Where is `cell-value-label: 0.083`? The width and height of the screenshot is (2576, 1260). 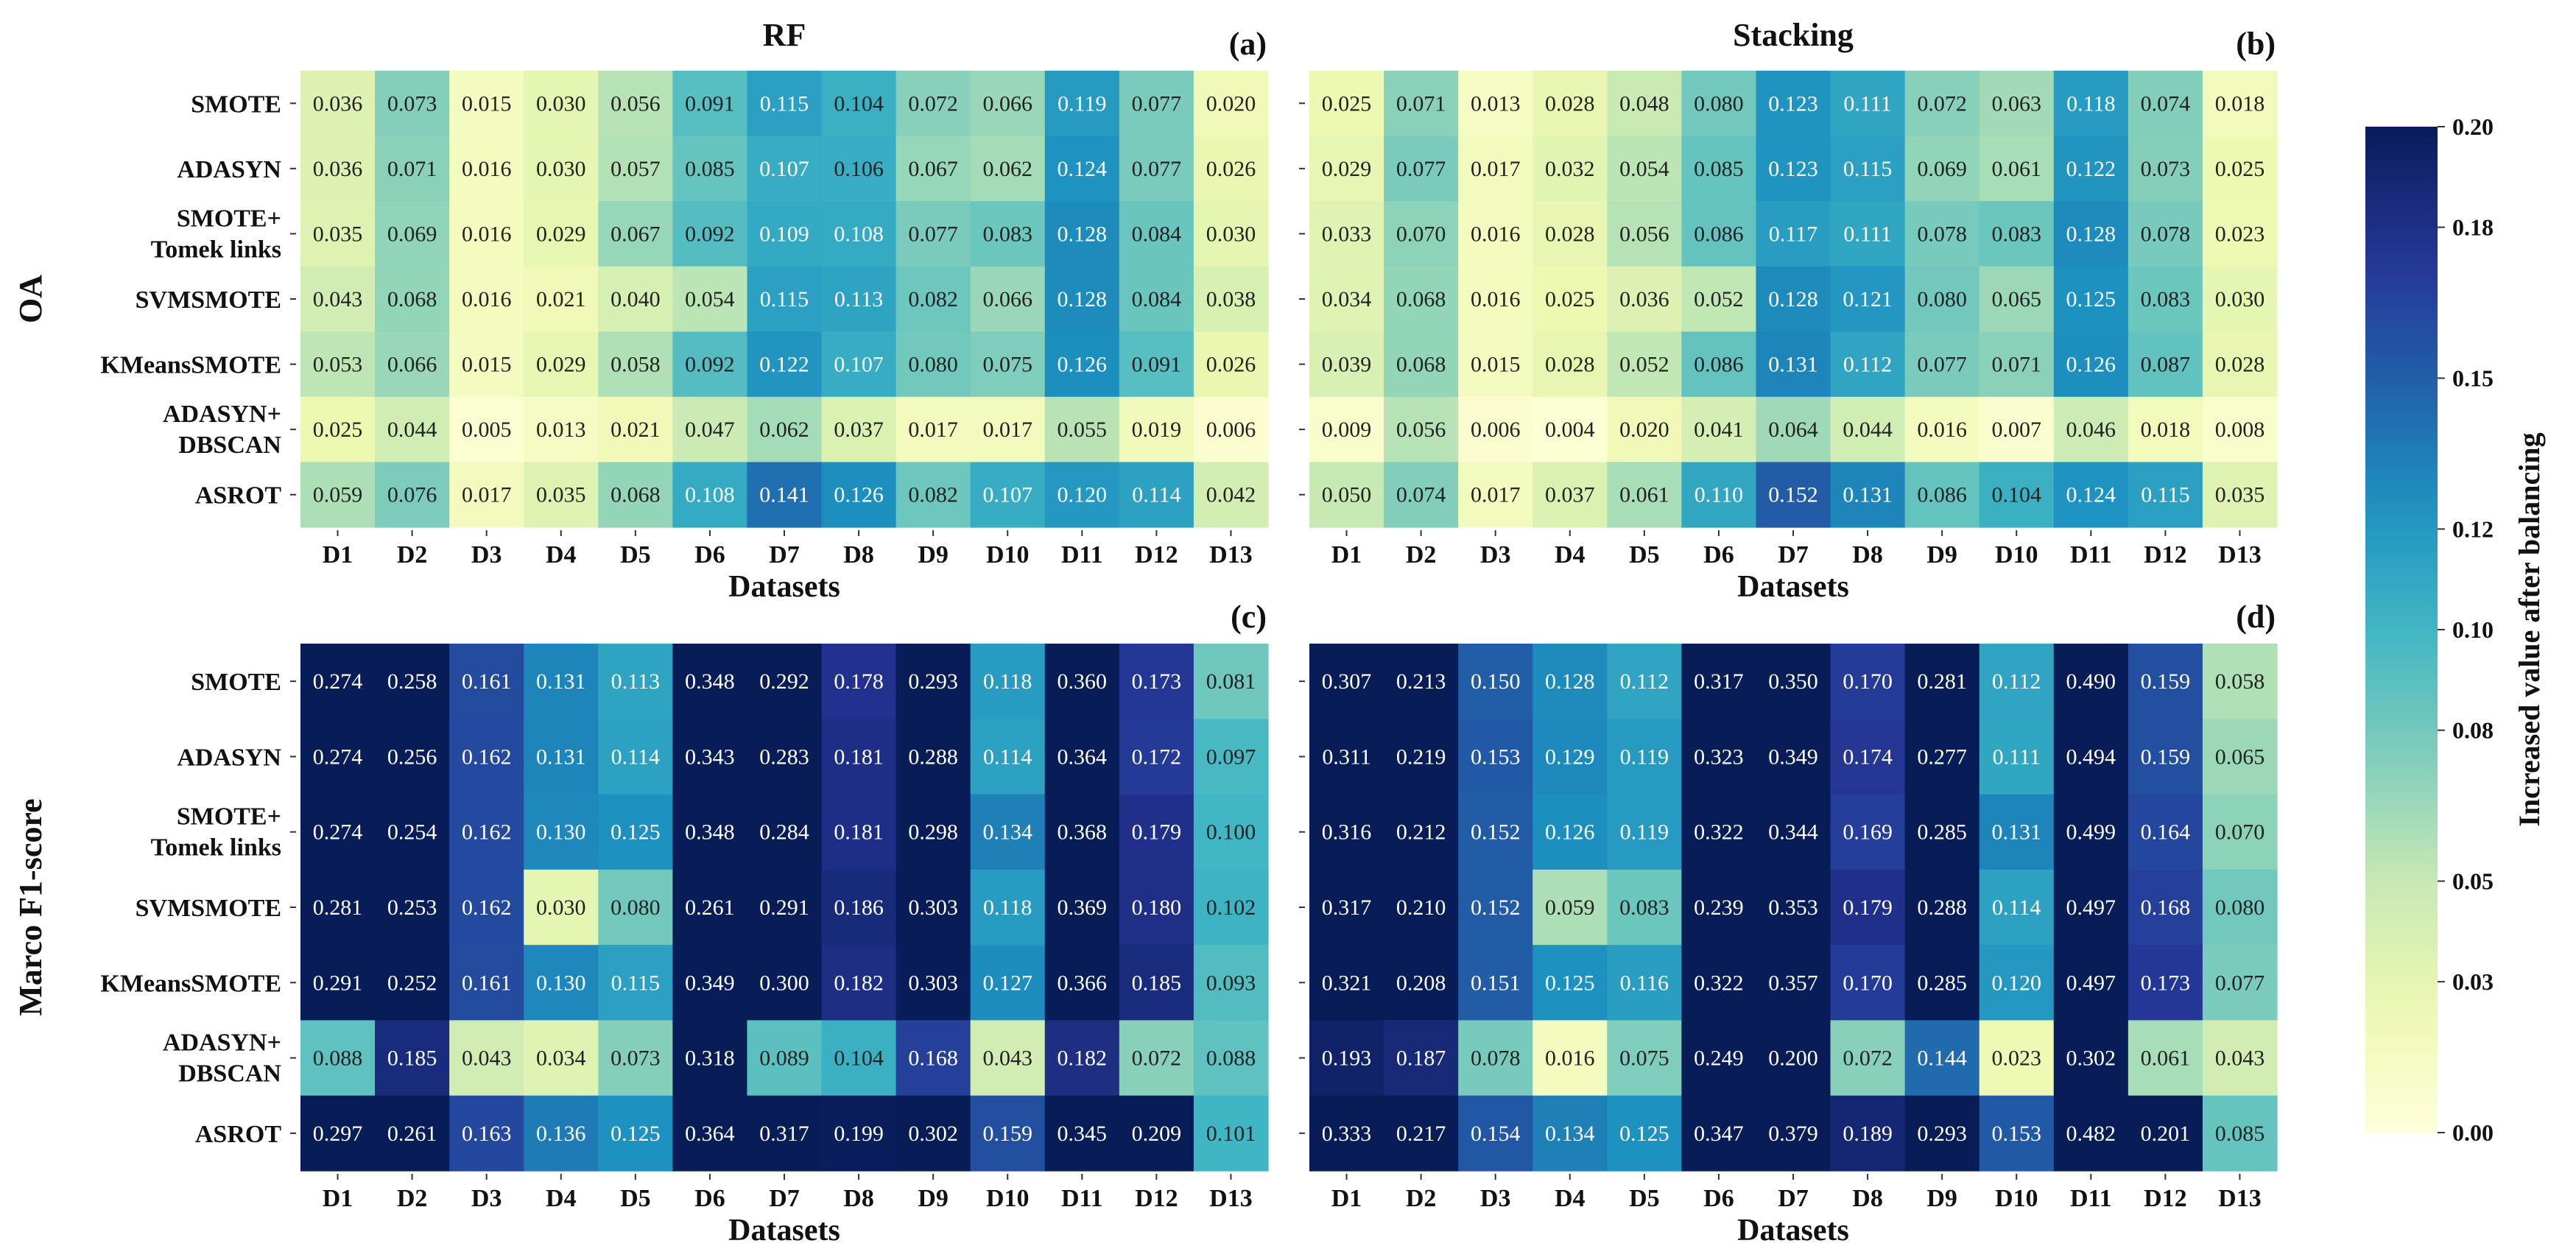 cell-value-label: 0.083 is located at coordinates (2016, 234).